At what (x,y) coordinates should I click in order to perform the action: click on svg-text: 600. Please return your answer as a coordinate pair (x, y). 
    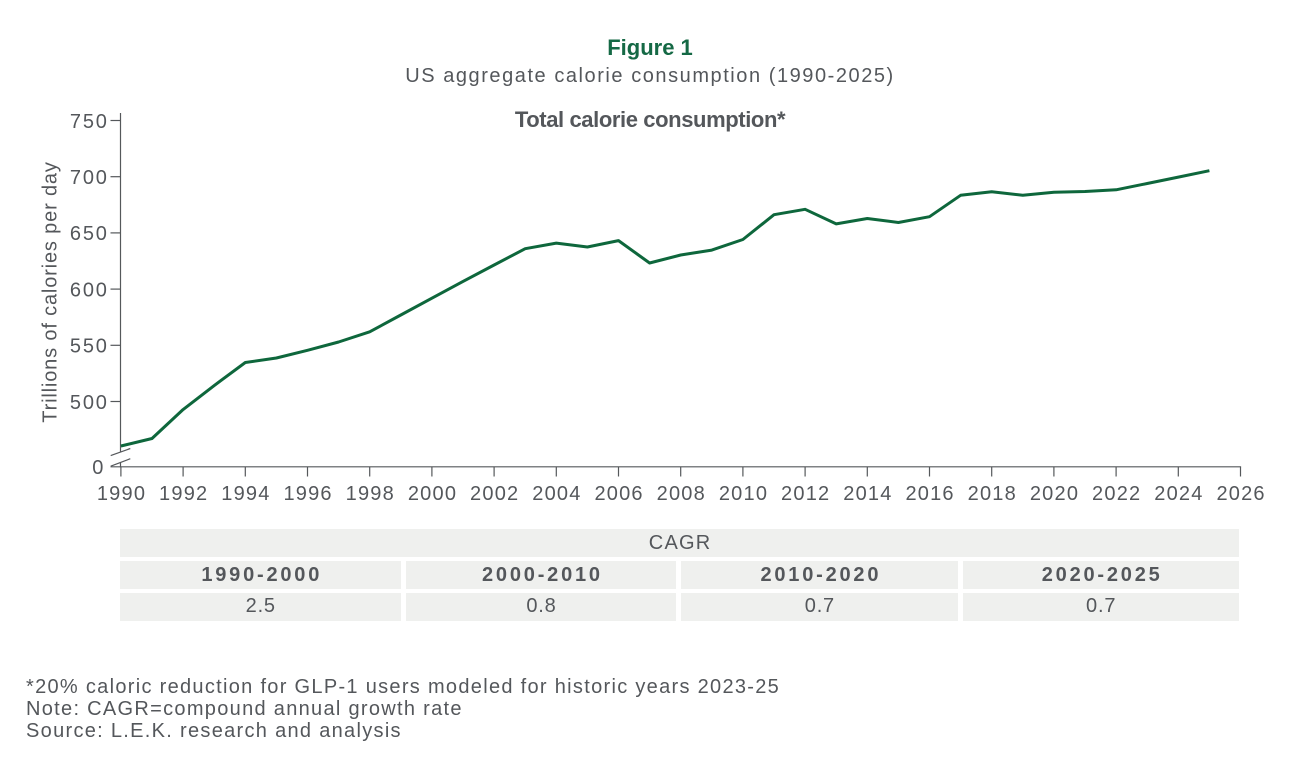
    Looking at the image, I should click on (89, 290).